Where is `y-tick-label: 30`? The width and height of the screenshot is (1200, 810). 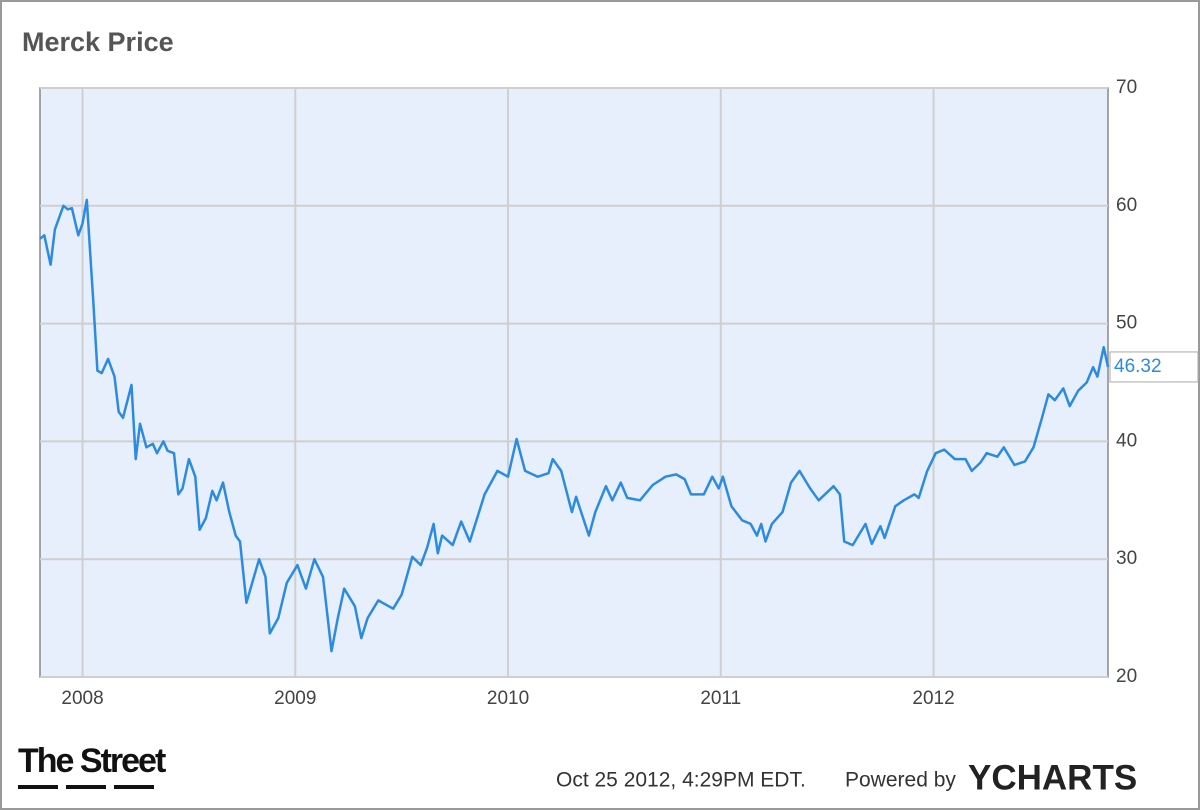
y-tick-label: 30 is located at coordinates (1126, 558).